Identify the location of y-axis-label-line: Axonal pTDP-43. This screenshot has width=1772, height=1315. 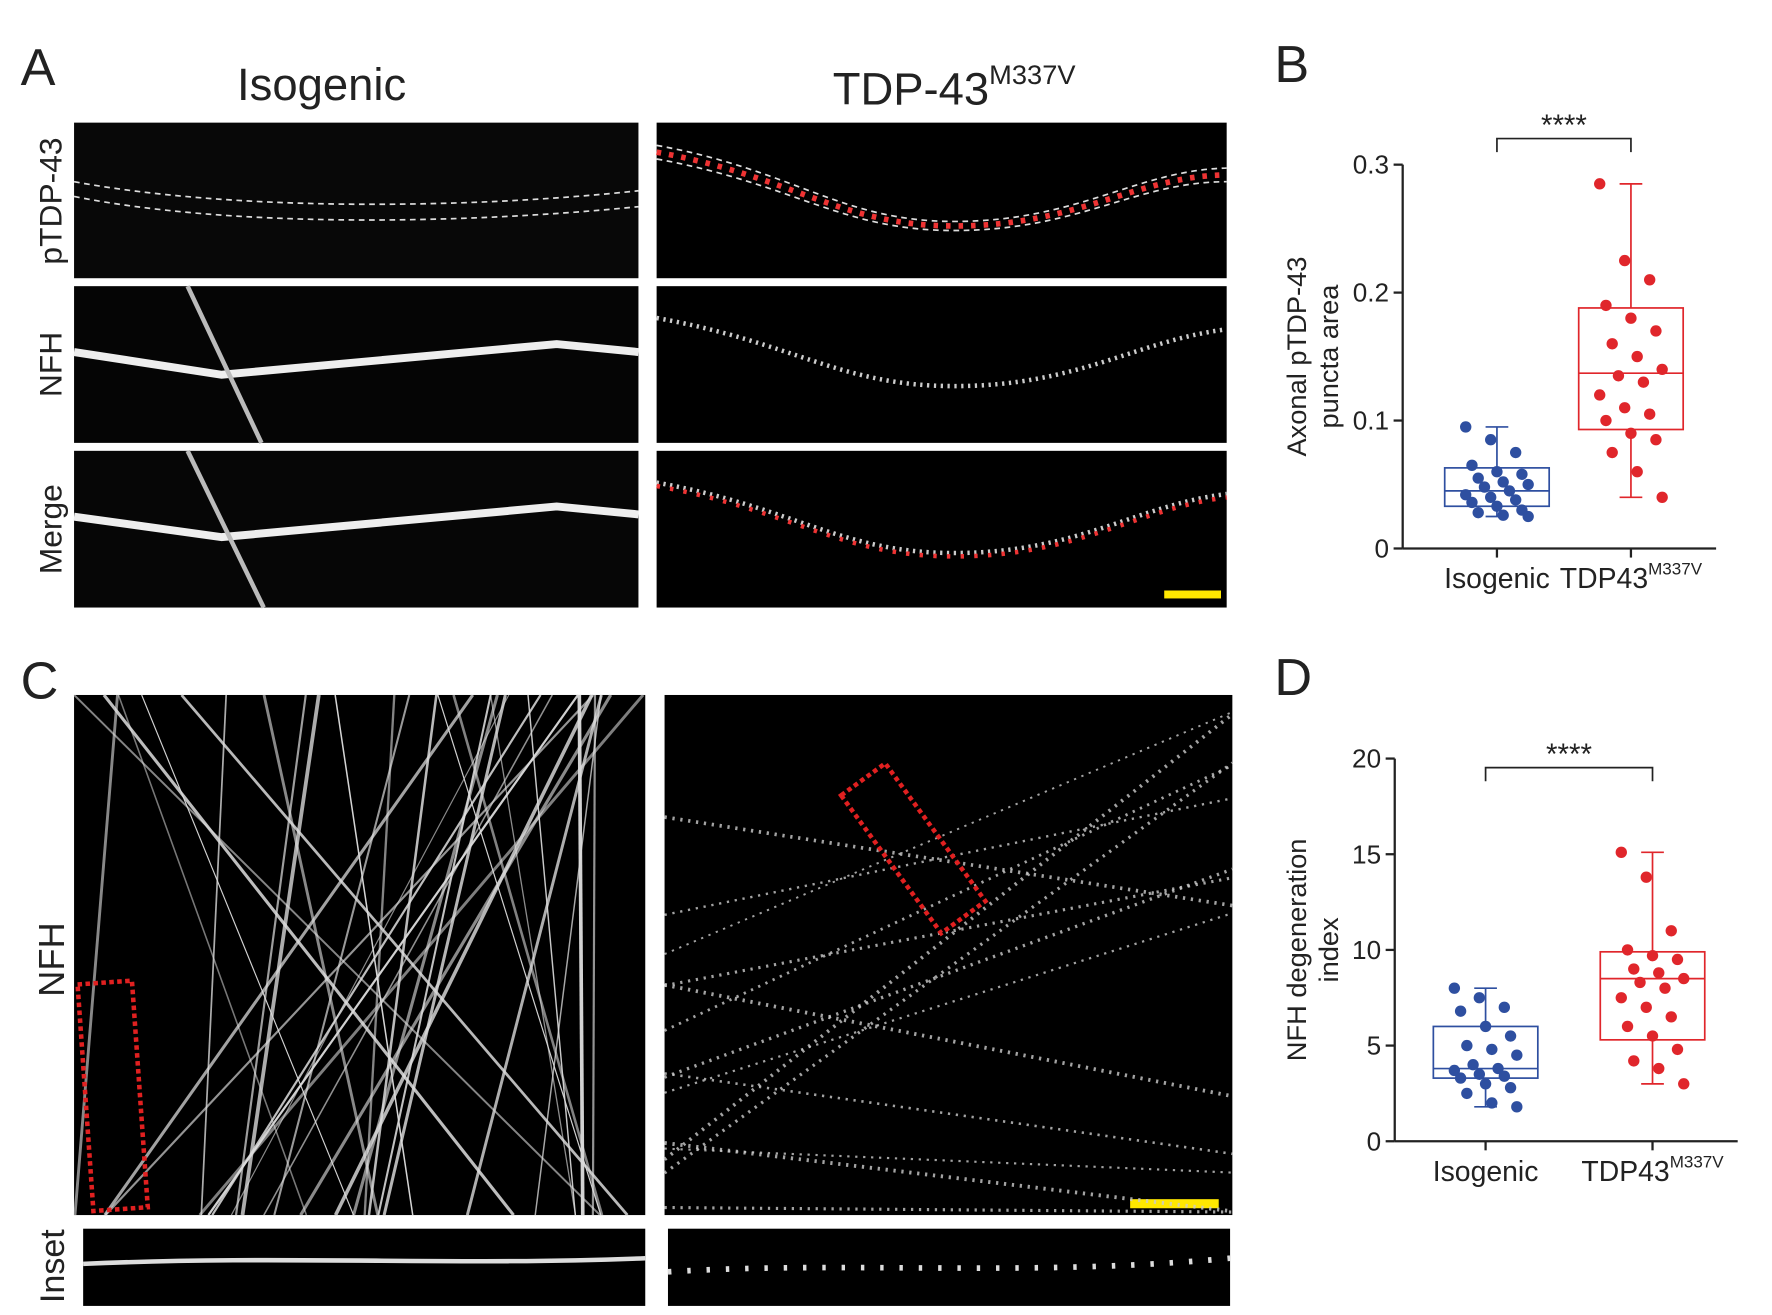
(1296, 357).